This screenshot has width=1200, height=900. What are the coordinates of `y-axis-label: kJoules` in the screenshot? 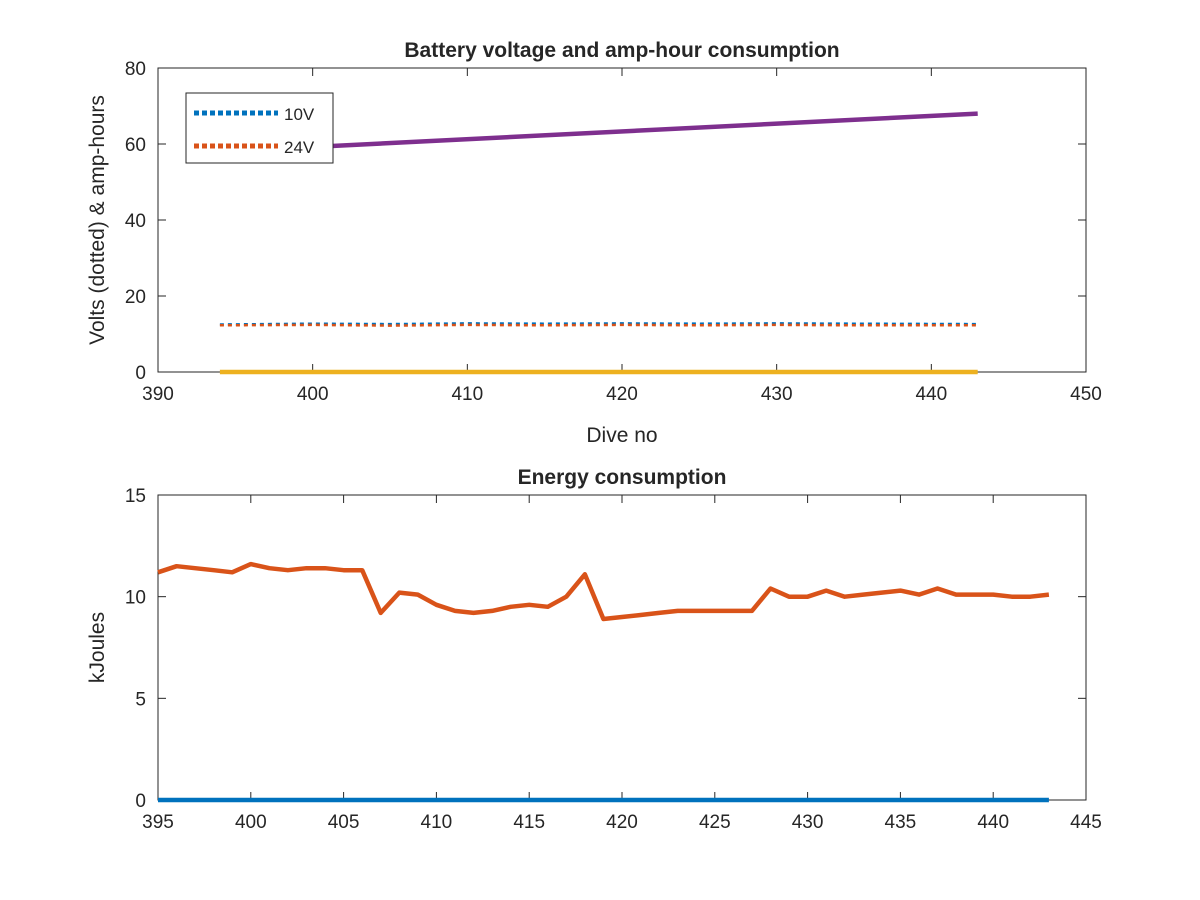 It's located at (97, 647).